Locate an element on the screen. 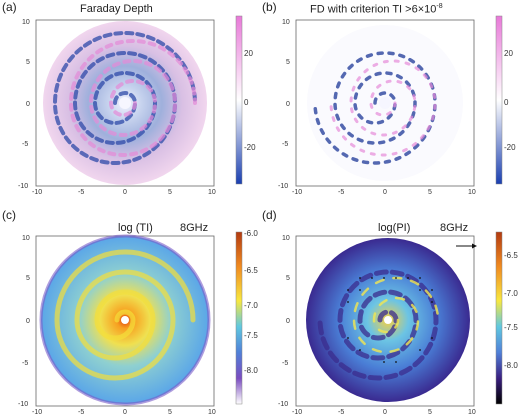 This screenshot has height=416, width=520. polarization-vectors is located at coordinates (390, 320).